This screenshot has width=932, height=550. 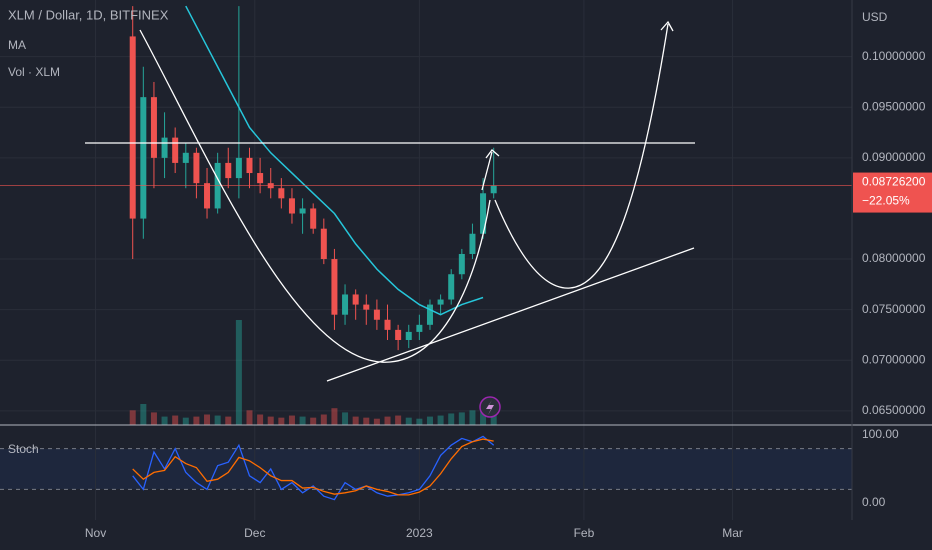 I want to click on x-tick-label: Feb, so click(x=584, y=533).